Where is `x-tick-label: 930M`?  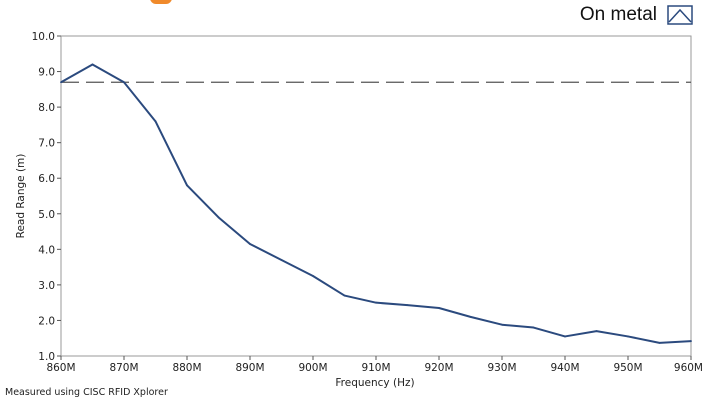 x-tick-label: 930M is located at coordinates (501, 368).